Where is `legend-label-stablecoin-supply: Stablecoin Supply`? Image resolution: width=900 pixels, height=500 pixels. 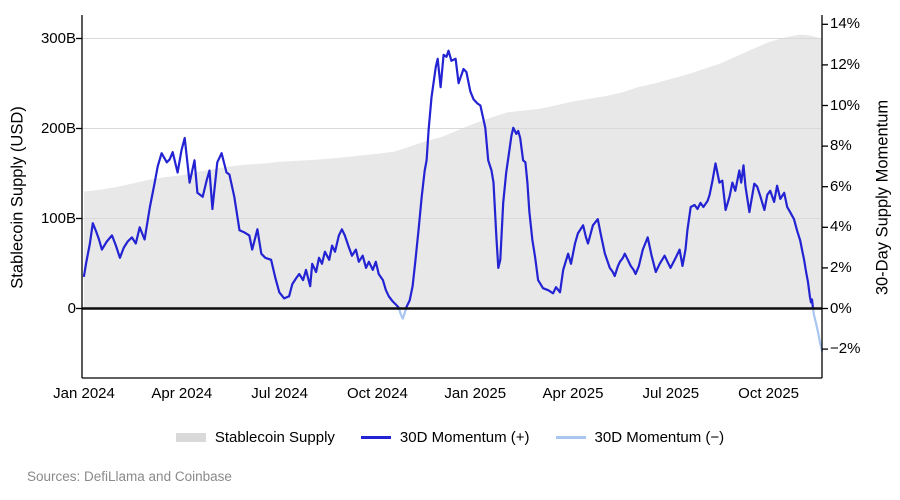 legend-label-stablecoin-supply: Stablecoin Supply is located at coordinates (274, 437).